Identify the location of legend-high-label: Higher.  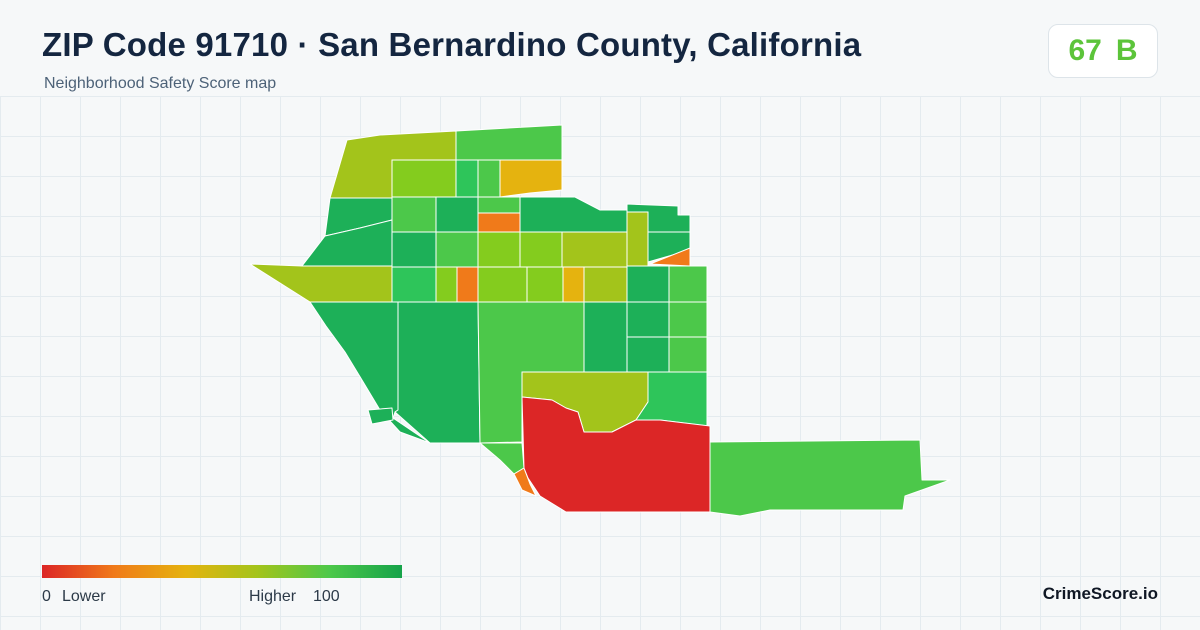
(273, 596).